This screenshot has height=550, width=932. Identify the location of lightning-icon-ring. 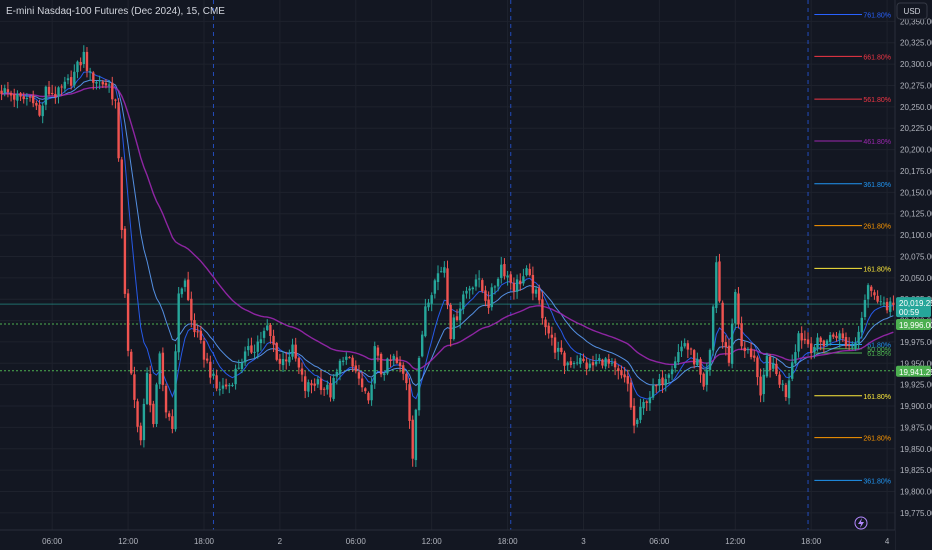
(861, 523).